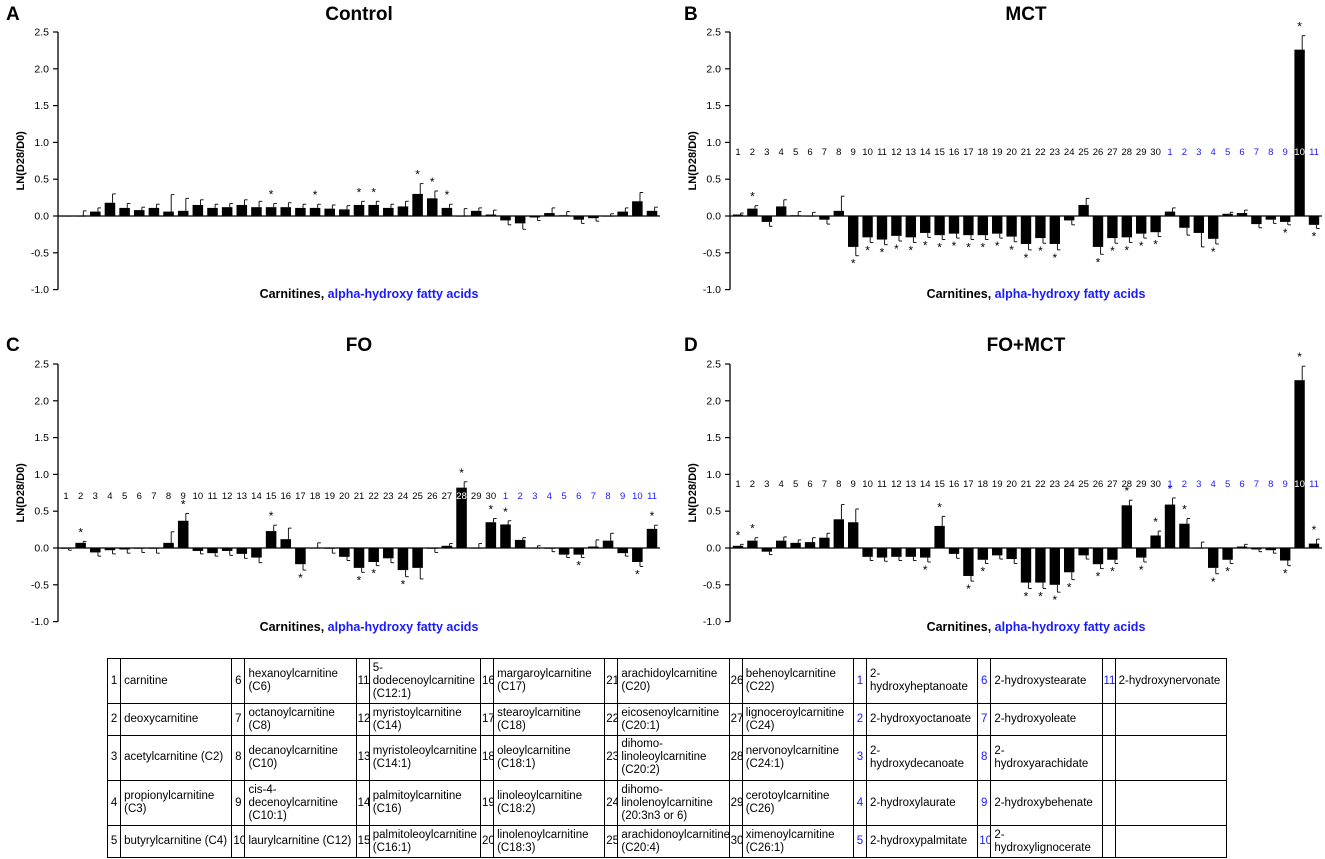 The image size is (1325, 859). What do you see at coordinates (611, 758) in the screenshot?
I see `legend-number: 23` at bounding box center [611, 758].